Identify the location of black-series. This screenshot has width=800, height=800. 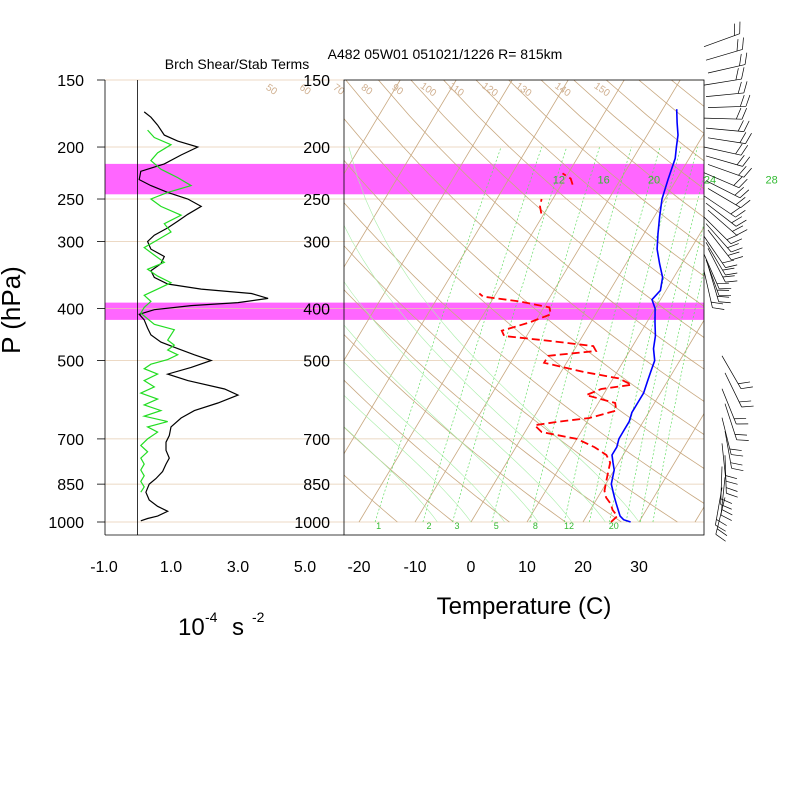
(203, 316).